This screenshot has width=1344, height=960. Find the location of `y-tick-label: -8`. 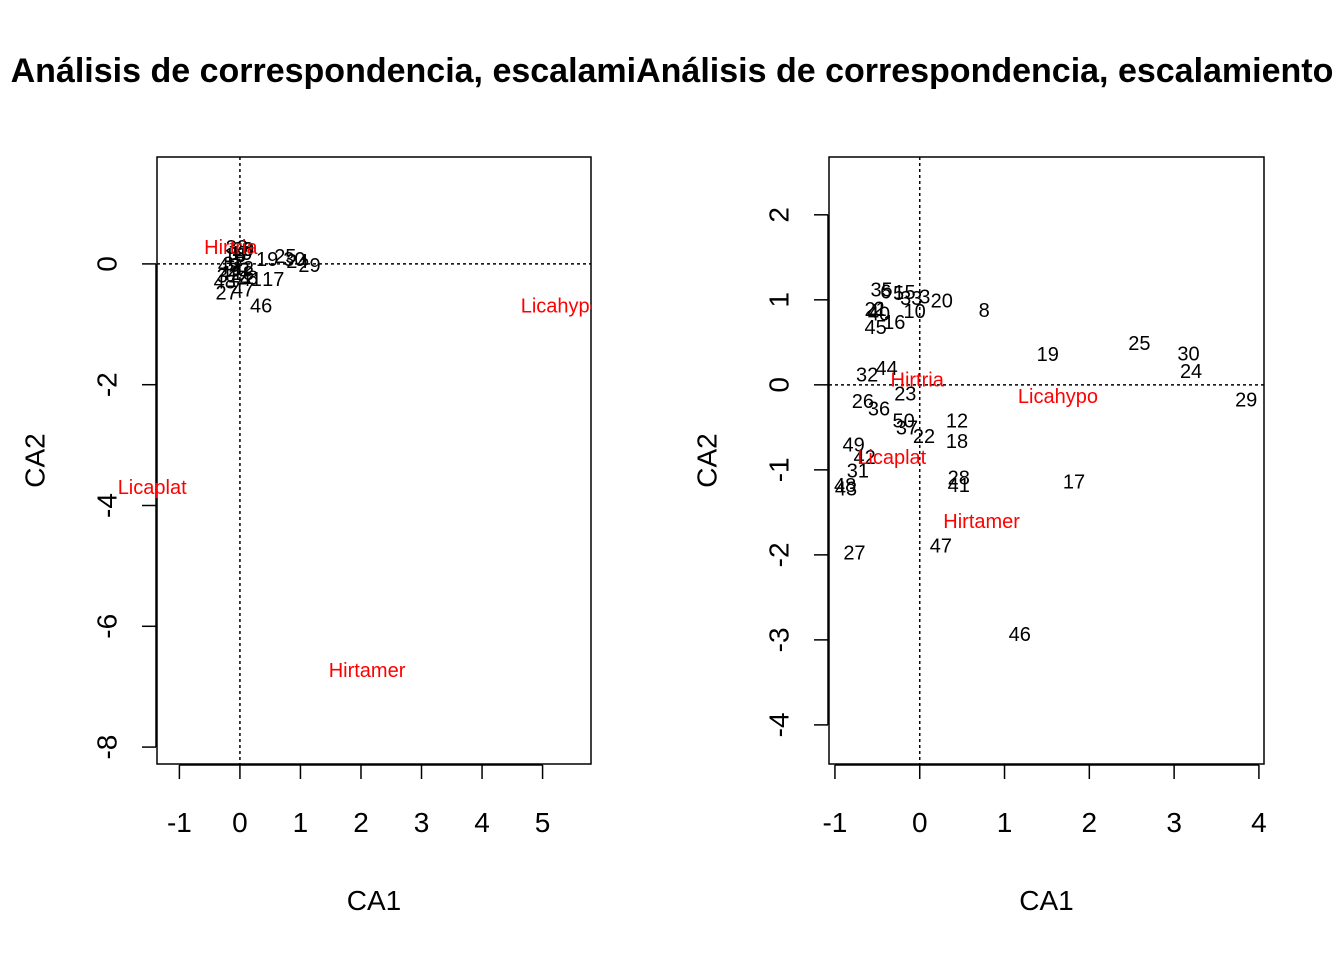

y-tick-label: -8 is located at coordinates (106, 747).